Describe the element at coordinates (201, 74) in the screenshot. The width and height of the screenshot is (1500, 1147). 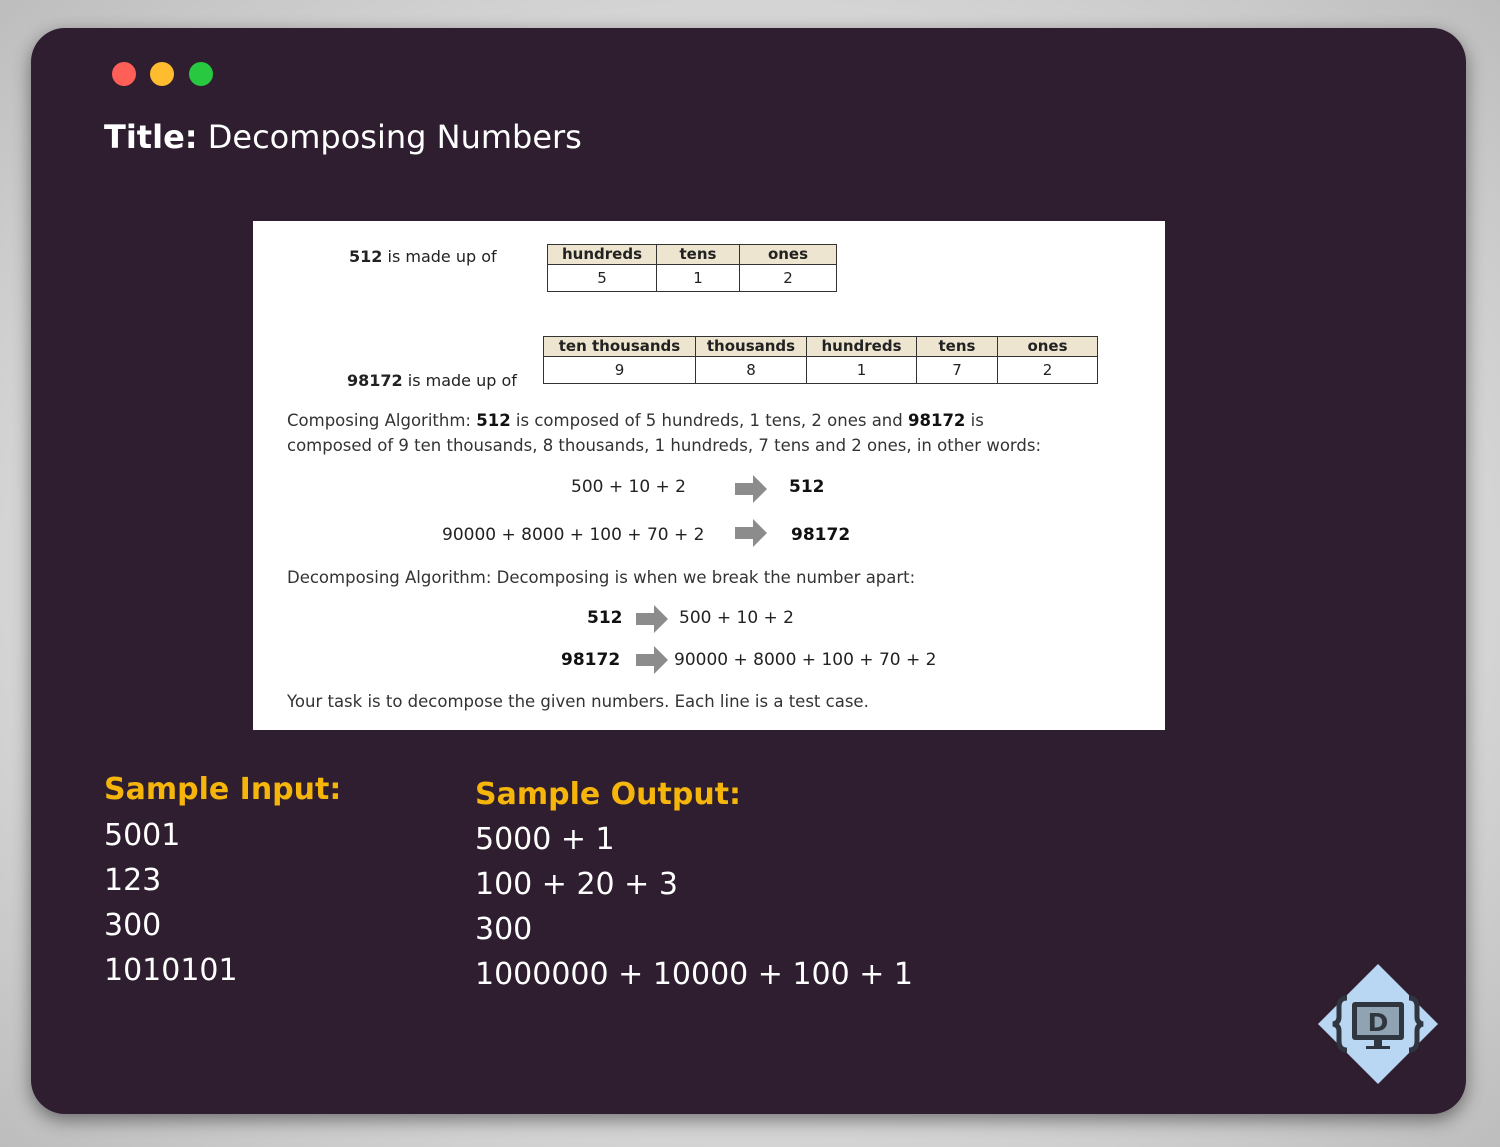
I see `window-maximize-icon` at that location.